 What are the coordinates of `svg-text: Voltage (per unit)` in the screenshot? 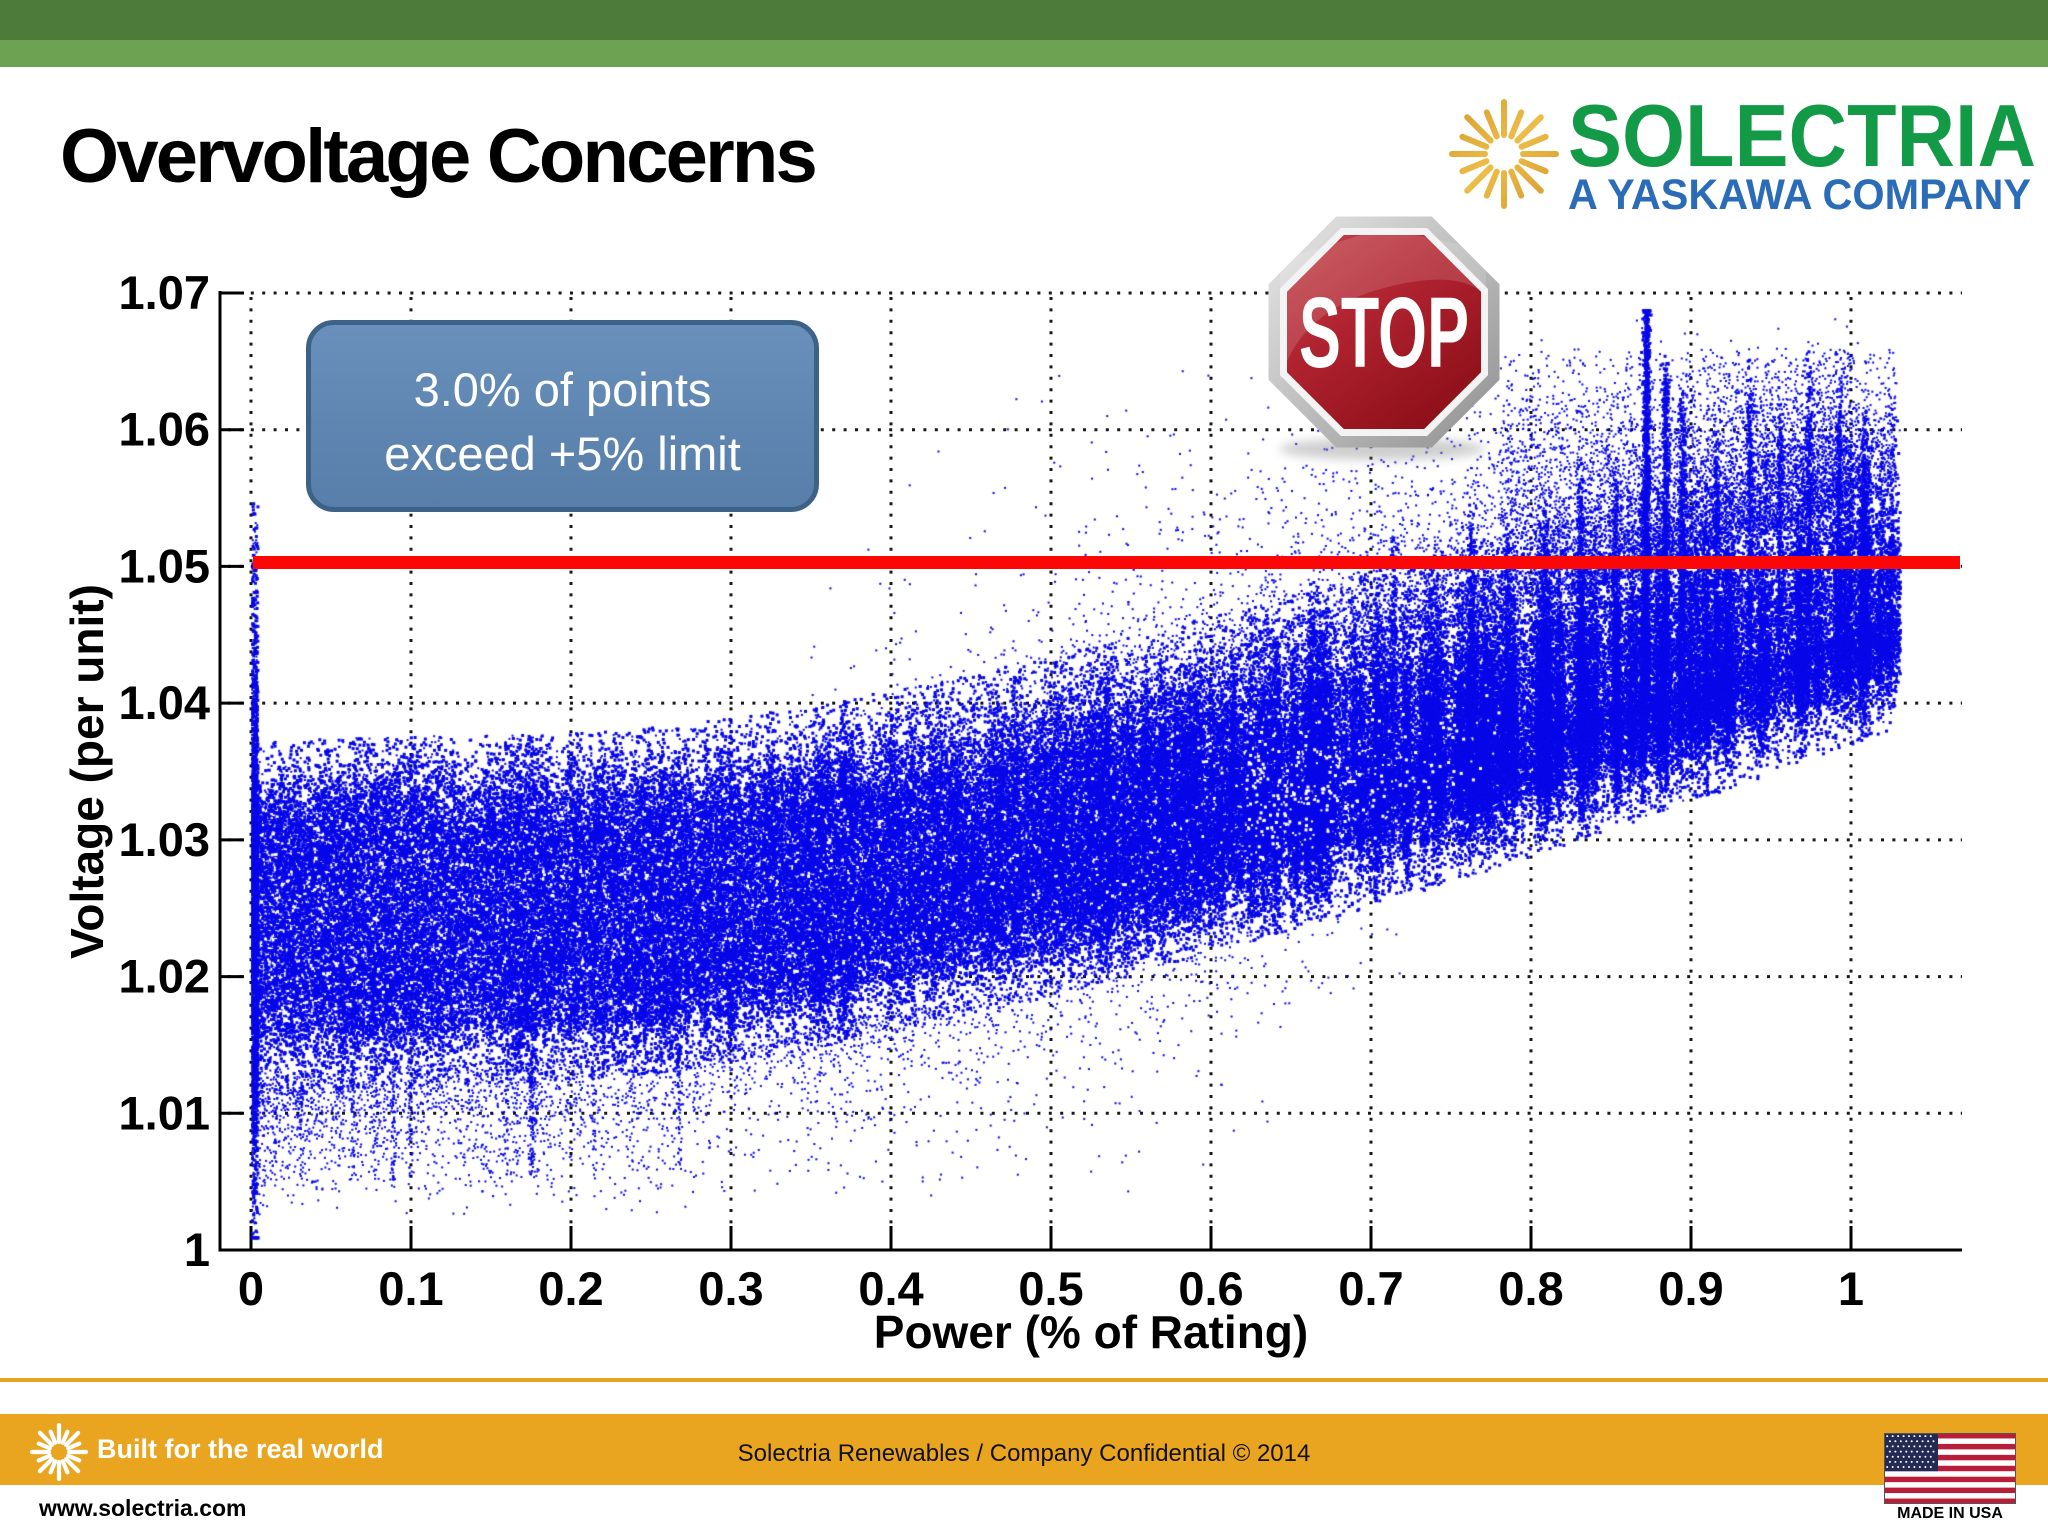 It's located at (87, 771).